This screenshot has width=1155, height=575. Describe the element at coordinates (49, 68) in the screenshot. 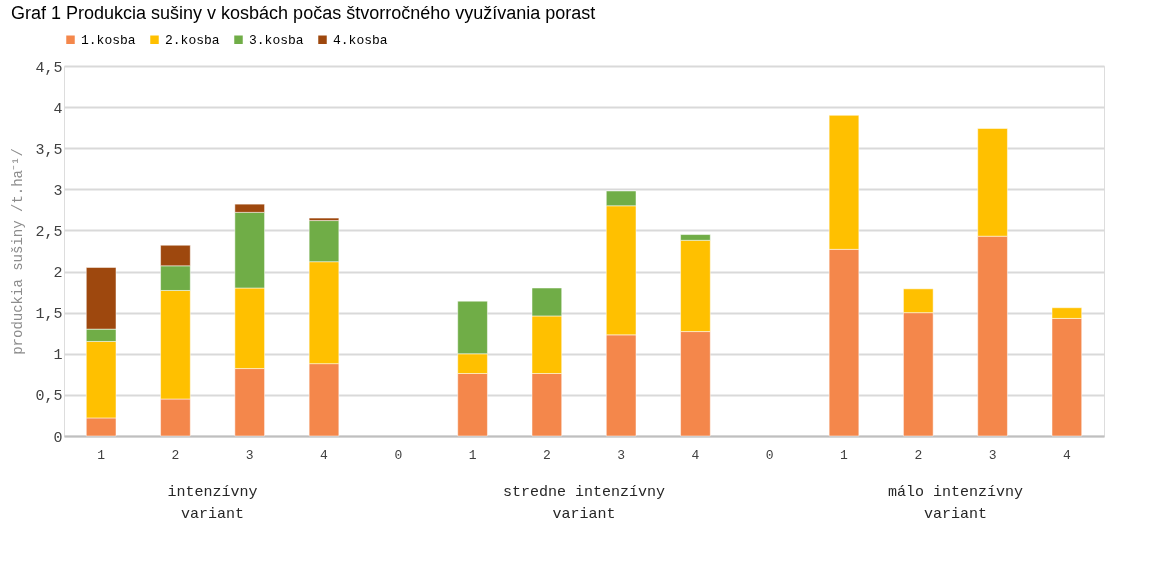

I see `y-tick-label: 4,5` at that location.